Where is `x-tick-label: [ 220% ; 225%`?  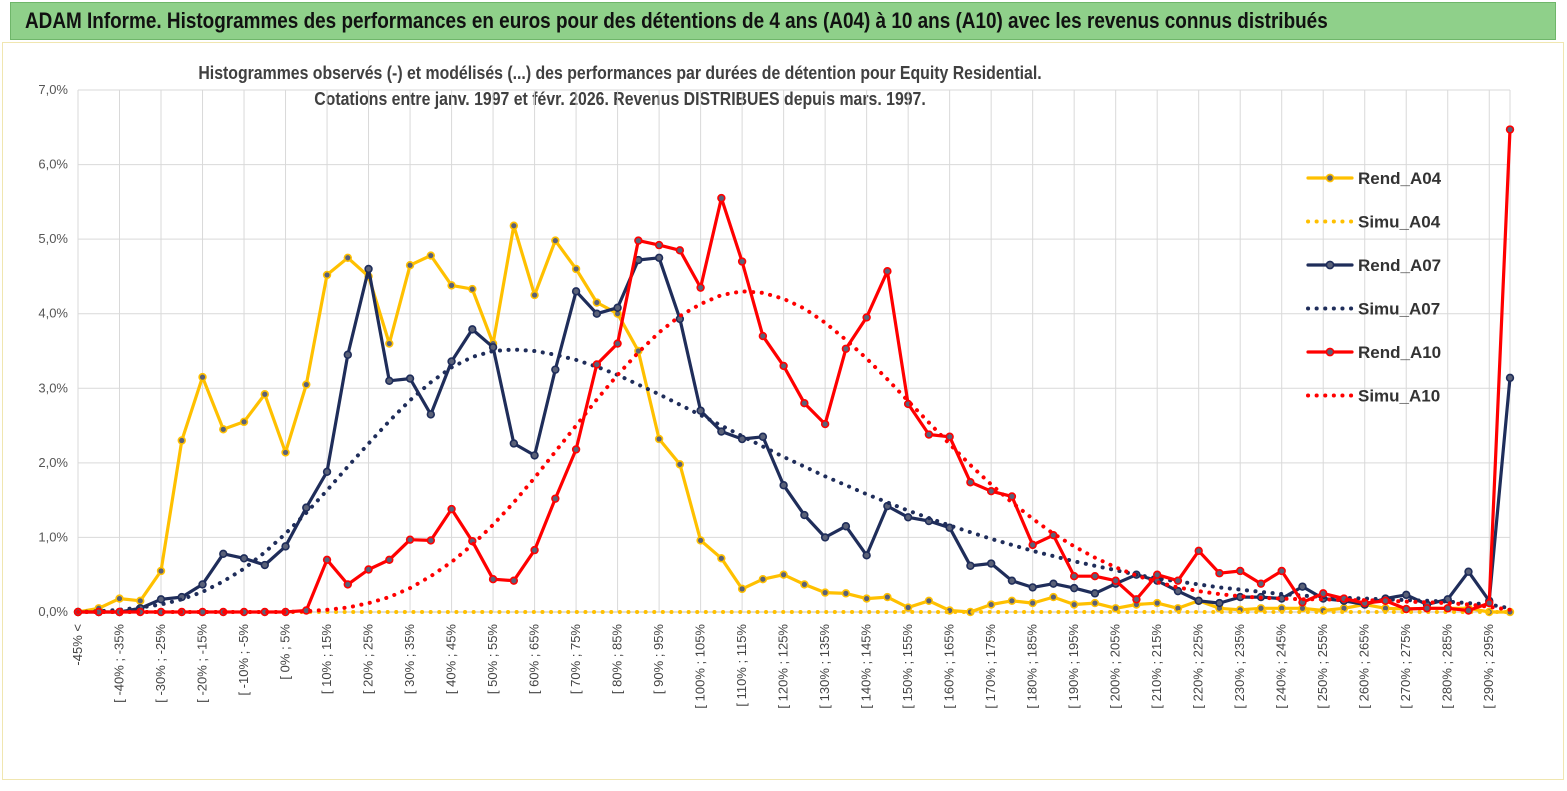
x-tick-label: [ 220% ; 225% is located at coordinates (1198, 666).